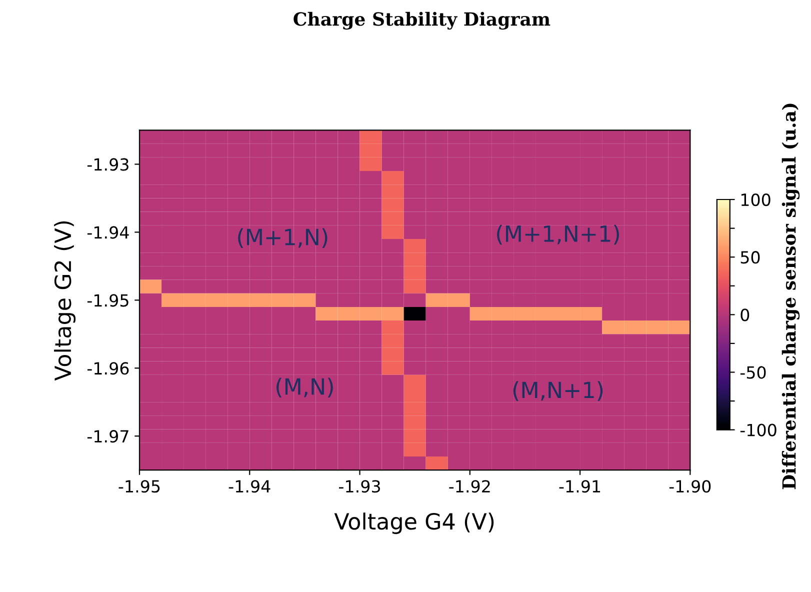 This screenshot has height=592, width=811. I want to click on x-tick-label: -1.90, so click(690, 486).